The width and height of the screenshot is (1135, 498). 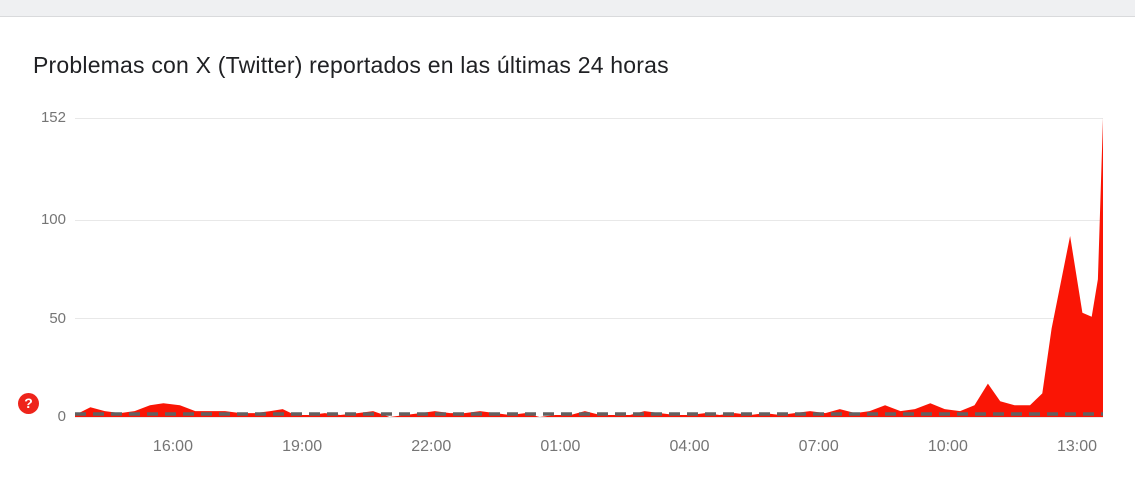 What do you see at coordinates (689, 446) in the screenshot?
I see `x-axis-label: 04:00` at bounding box center [689, 446].